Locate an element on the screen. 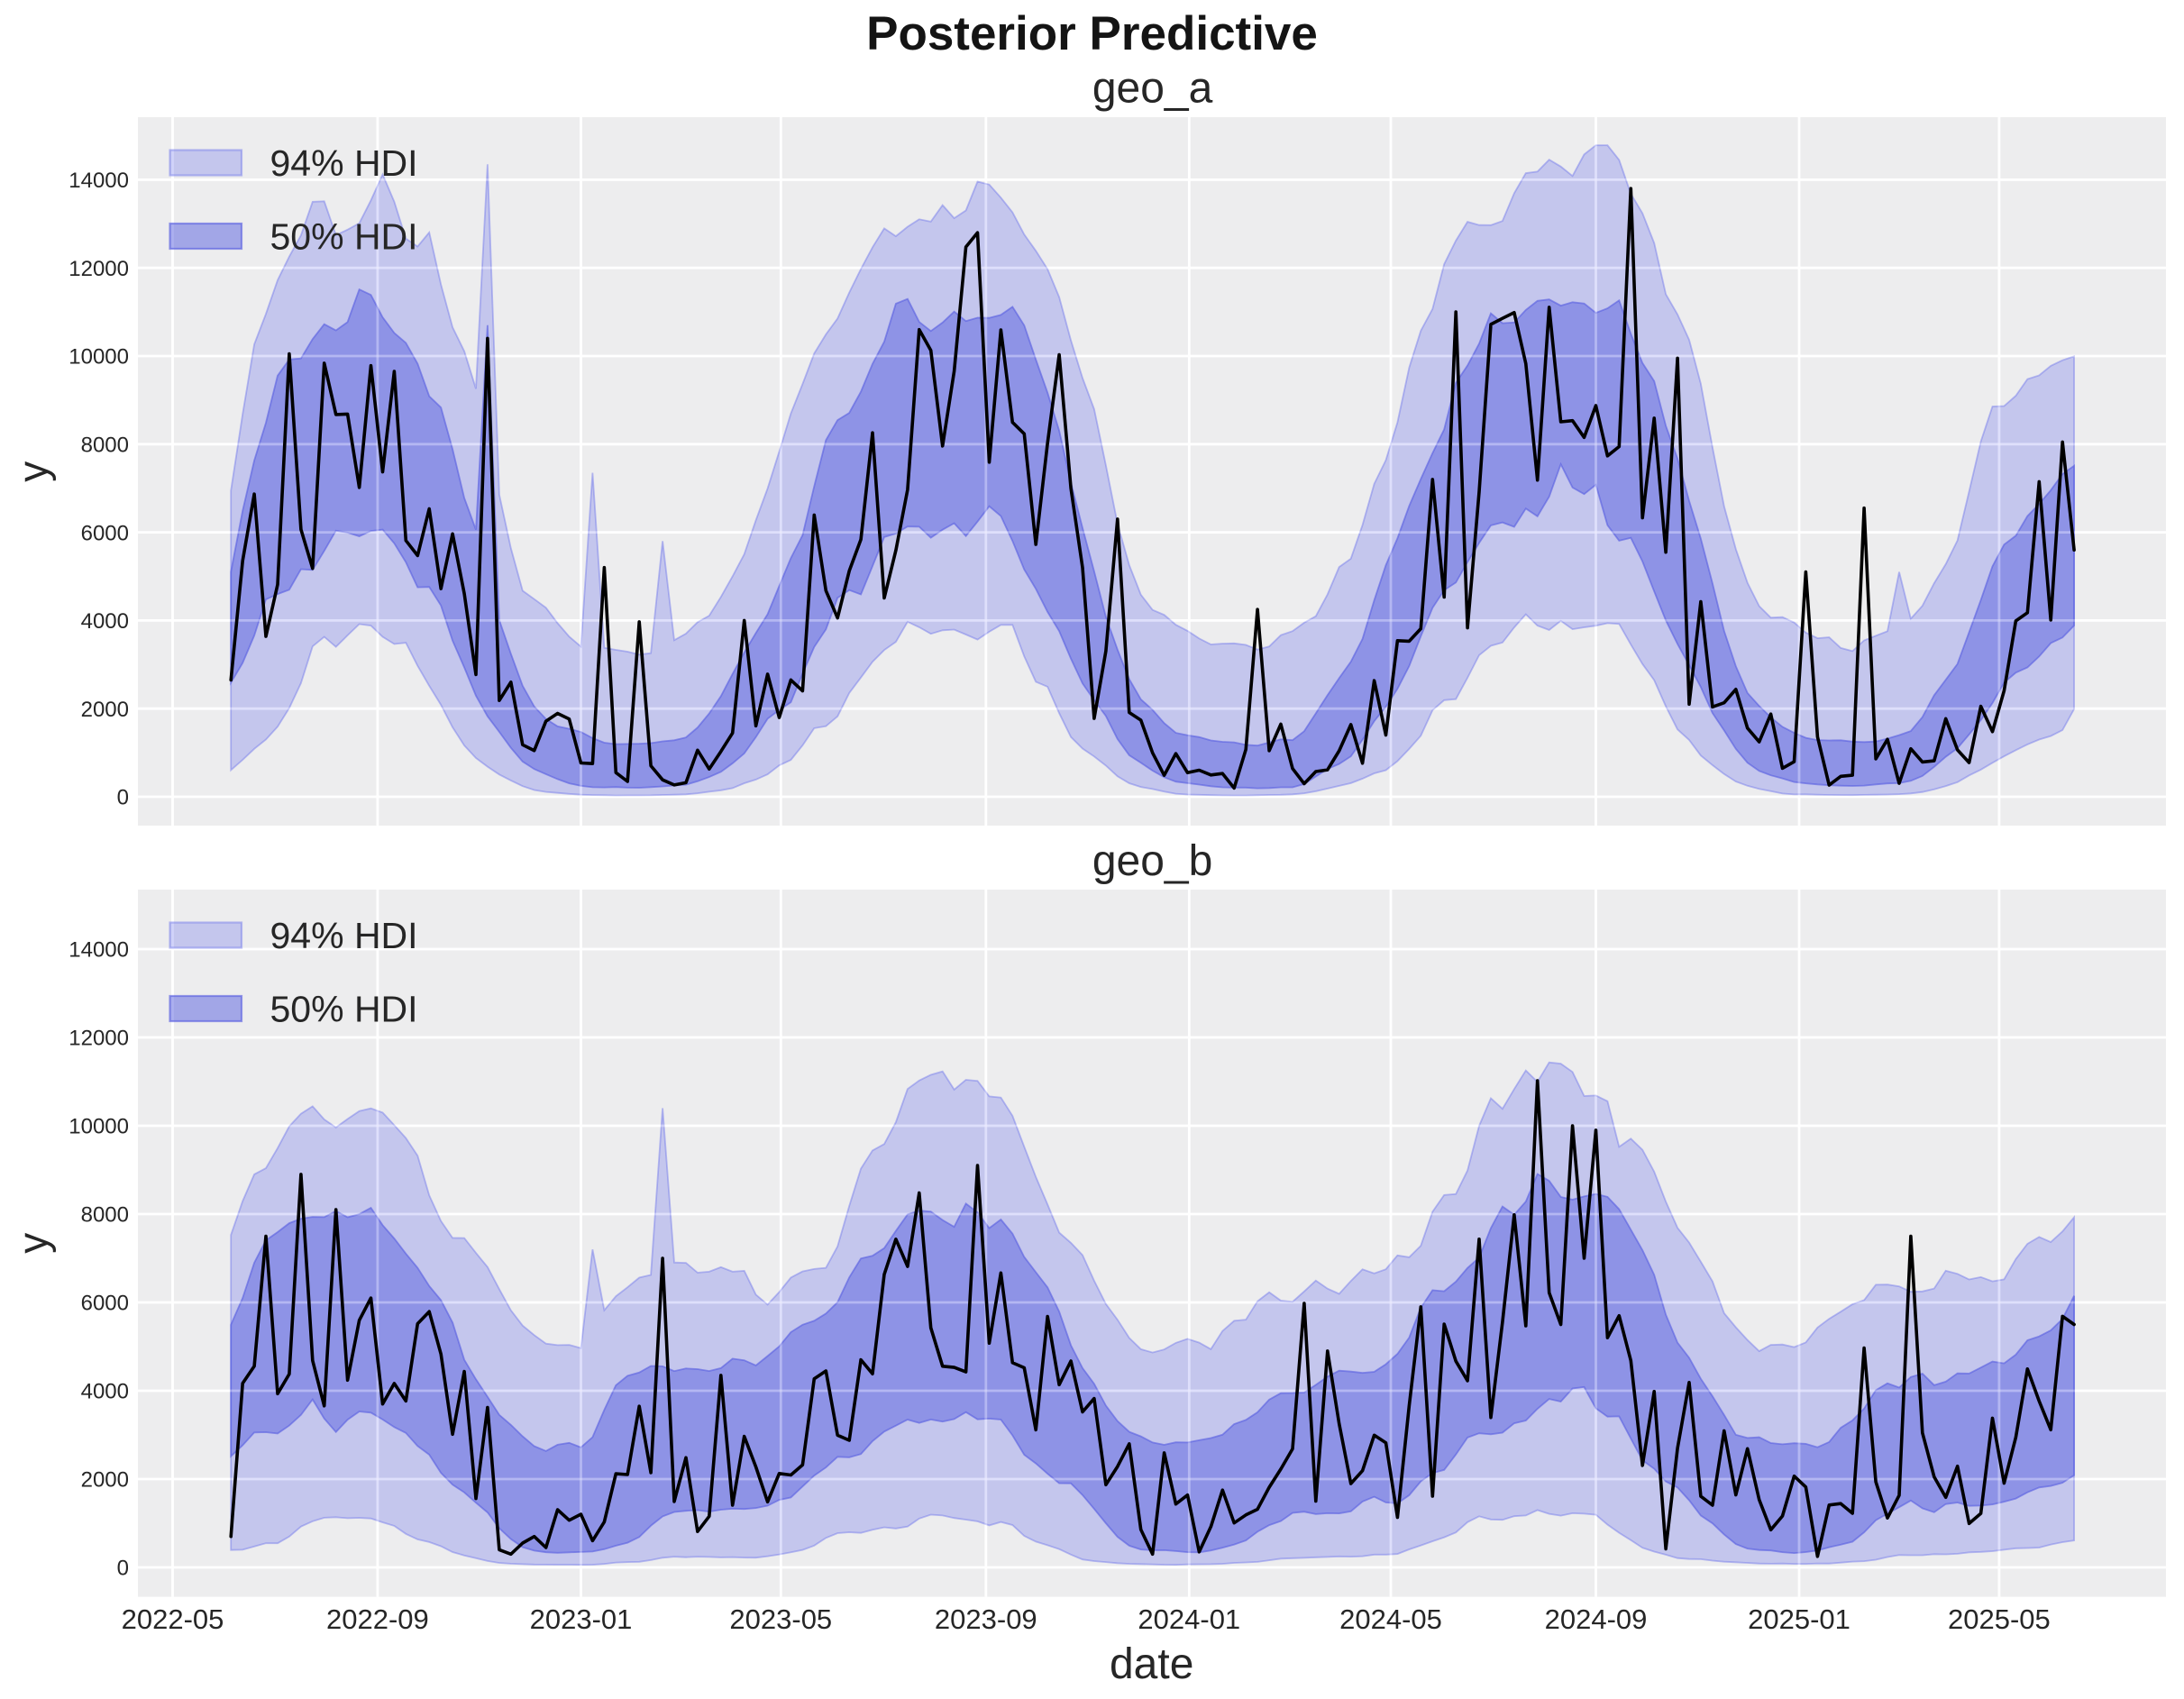  svg-text: 2024-09 is located at coordinates (1596, 1619).